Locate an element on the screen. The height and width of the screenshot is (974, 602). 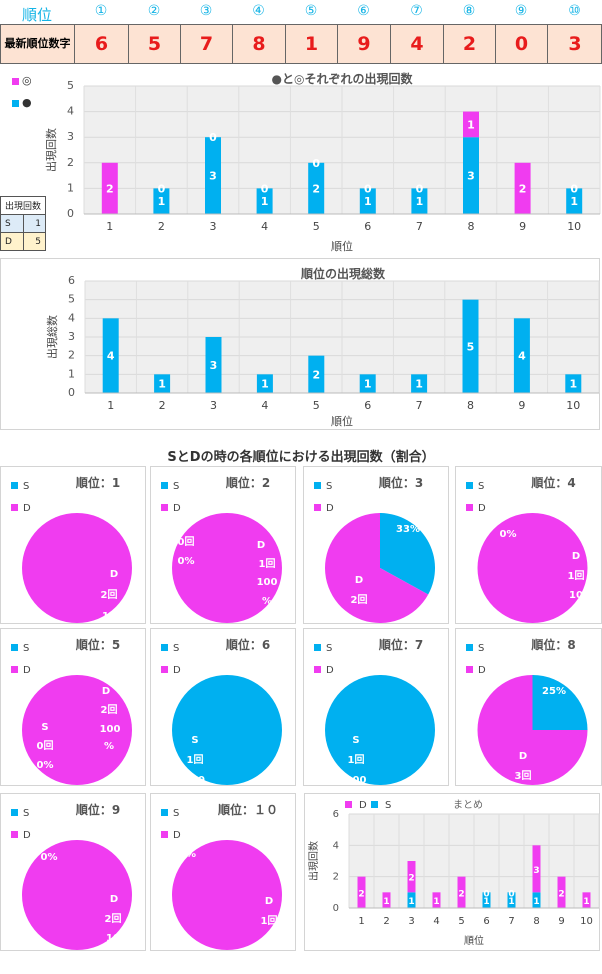
chart1-title: ●と◎それぞれの出現回数 is located at coordinates (342, 79).